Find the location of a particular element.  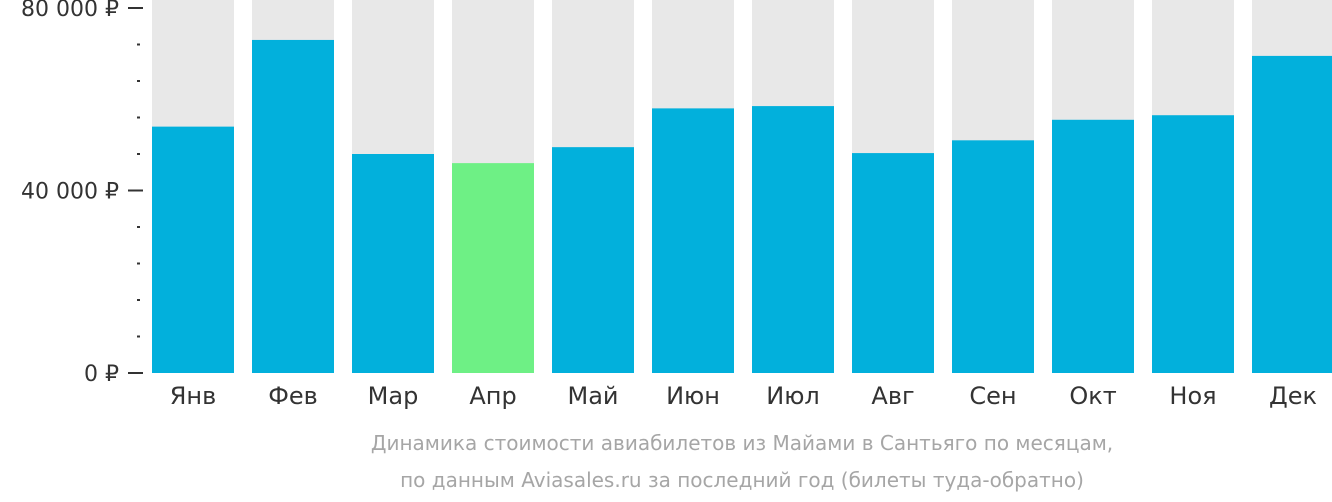

x-tick-label: Окт is located at coordinates (1092, 396).